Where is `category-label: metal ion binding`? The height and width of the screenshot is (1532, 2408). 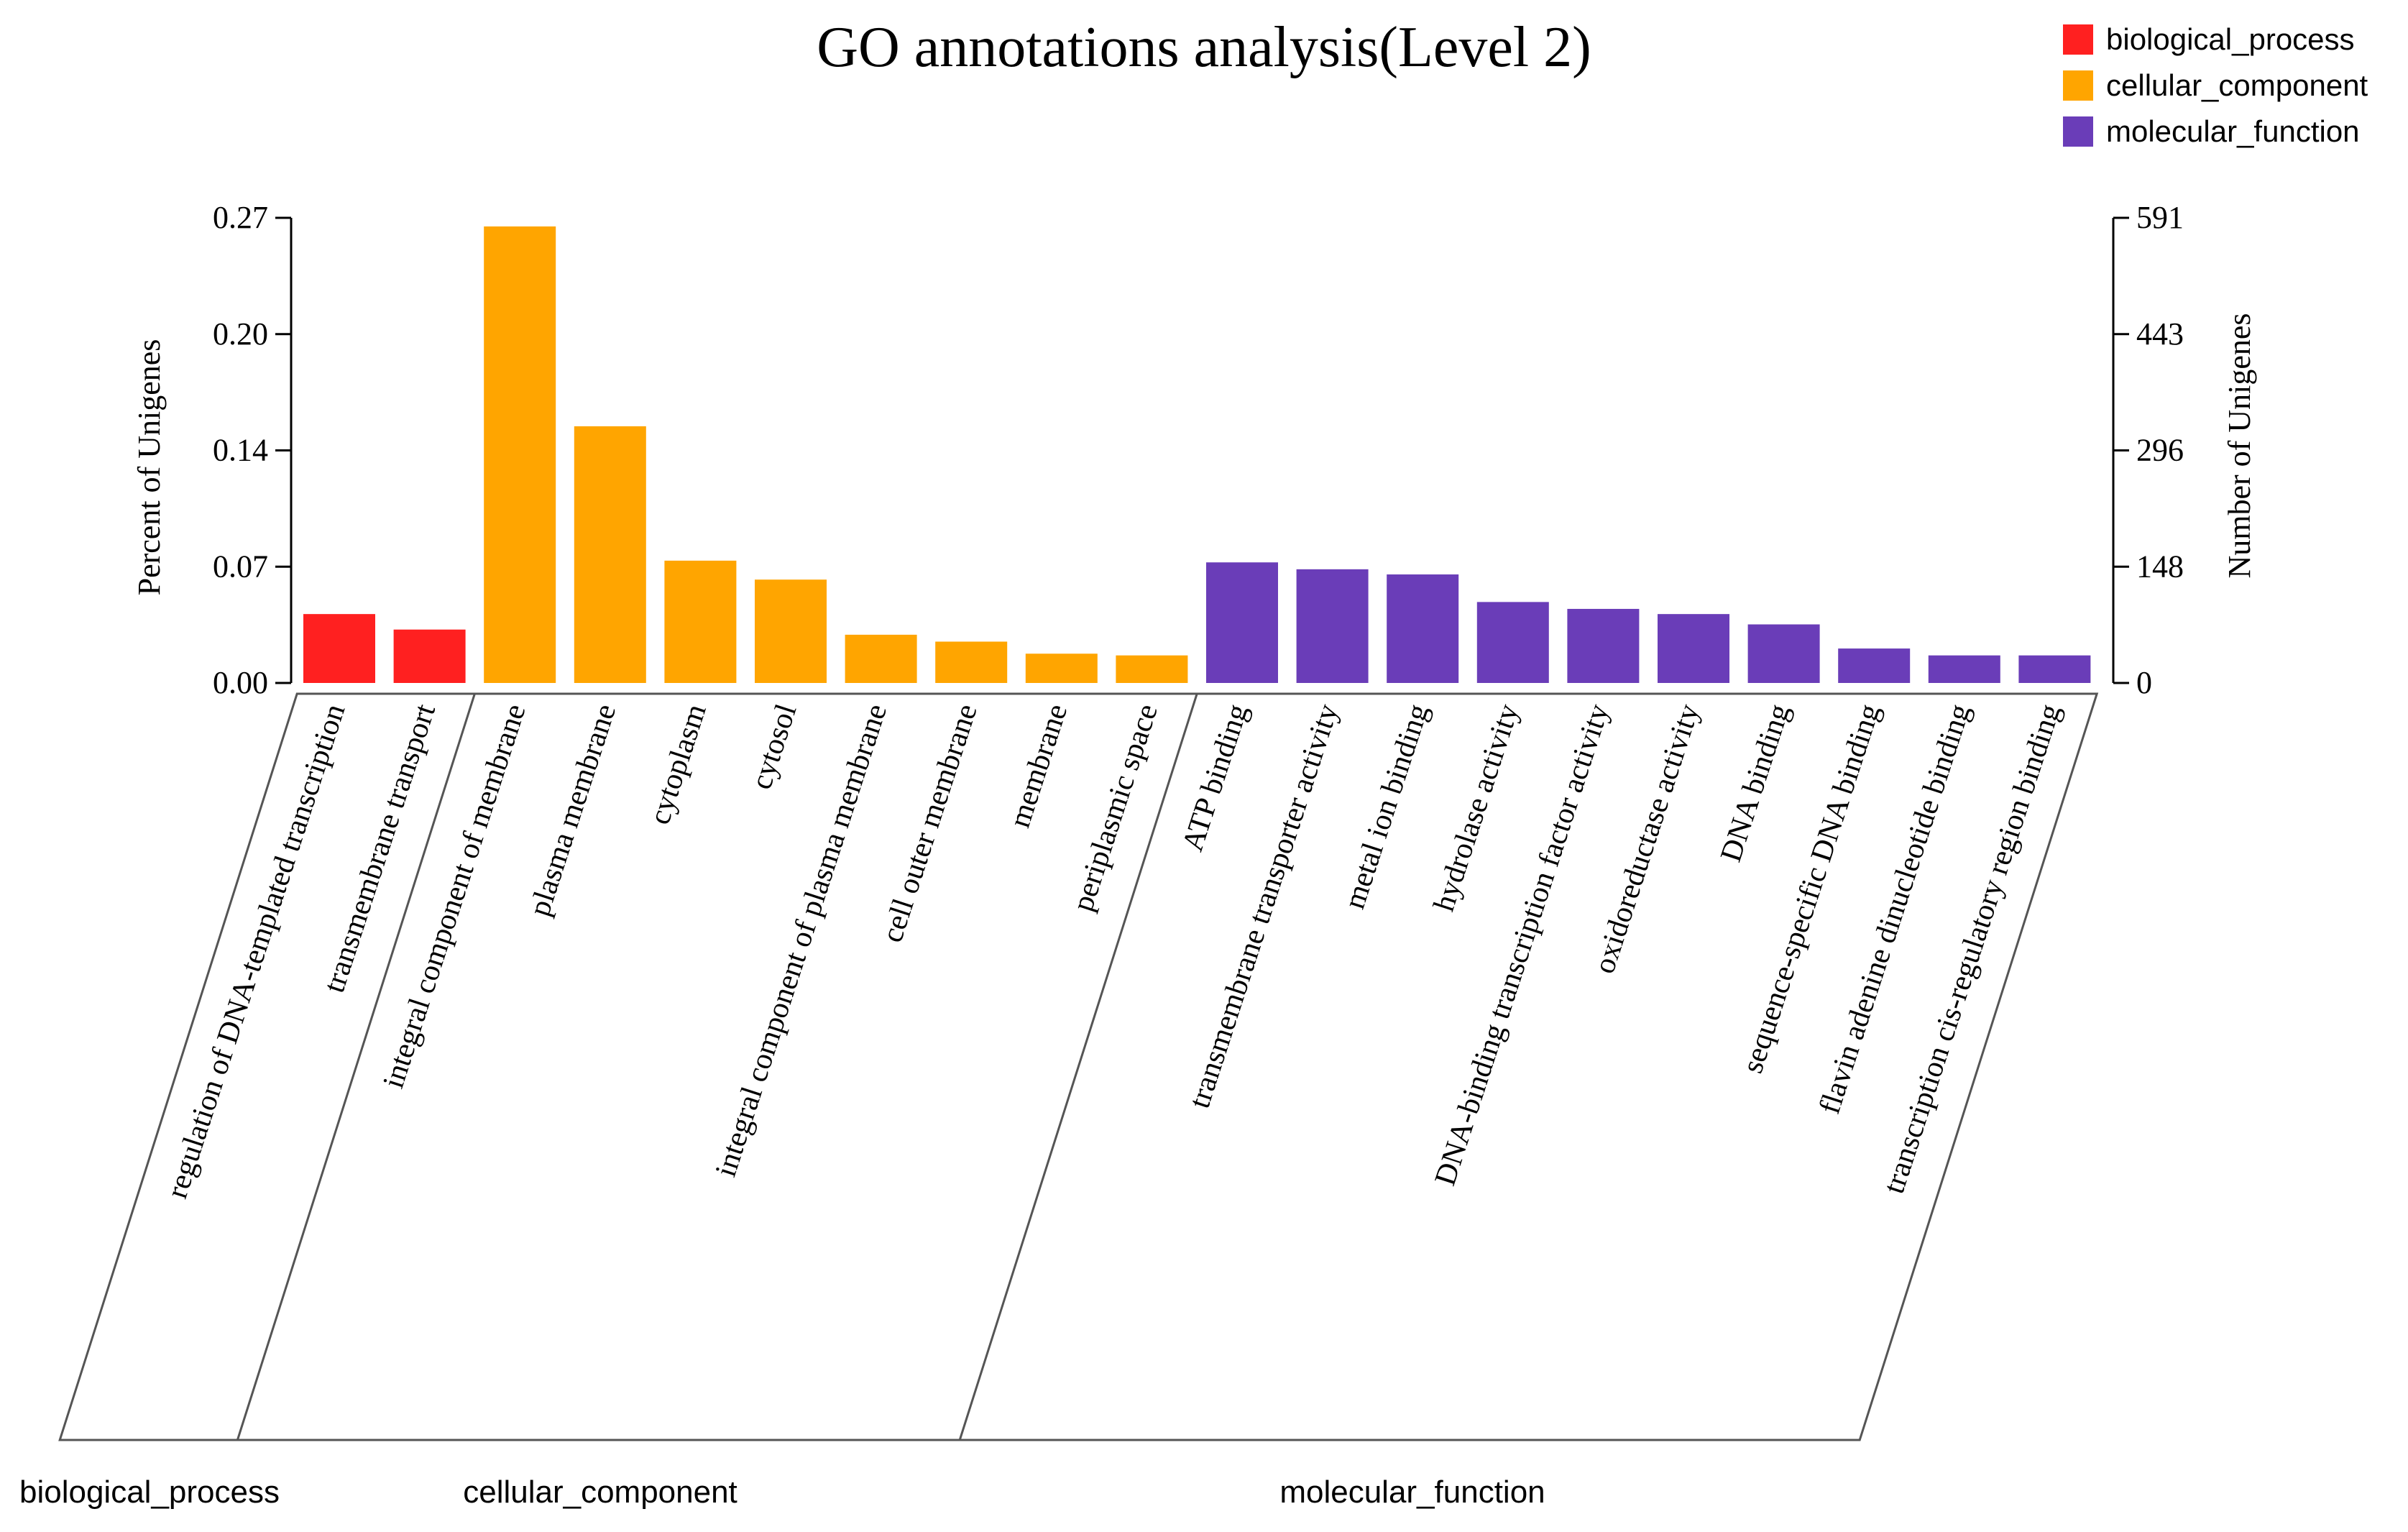 category-label: metal ion binding is located at coordinates (1386, 806).